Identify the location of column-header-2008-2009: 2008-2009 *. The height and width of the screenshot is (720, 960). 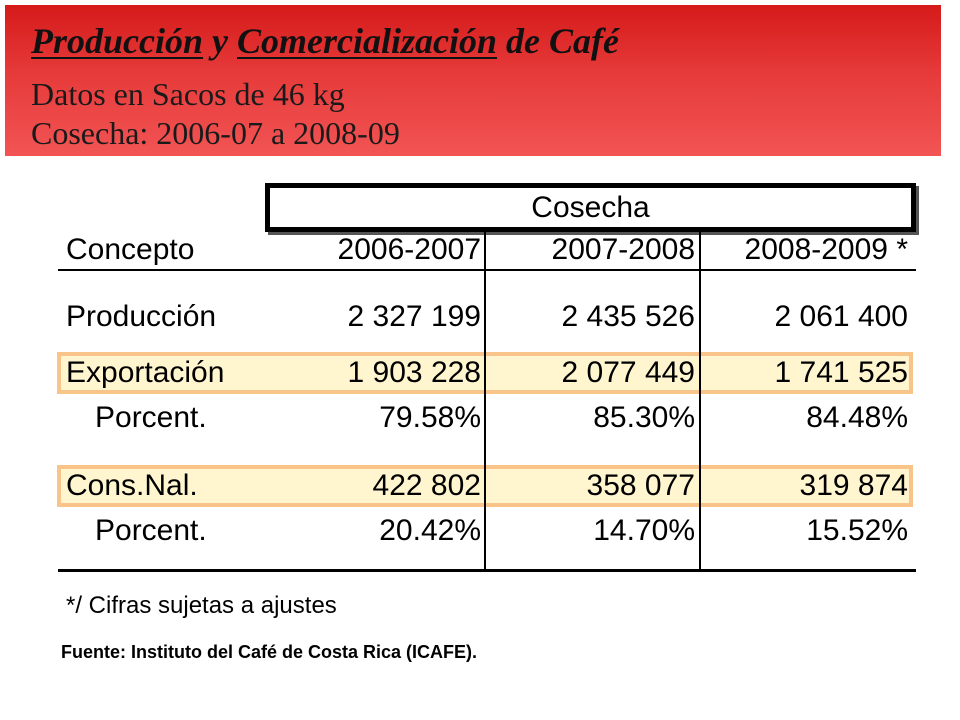
(826, 249).